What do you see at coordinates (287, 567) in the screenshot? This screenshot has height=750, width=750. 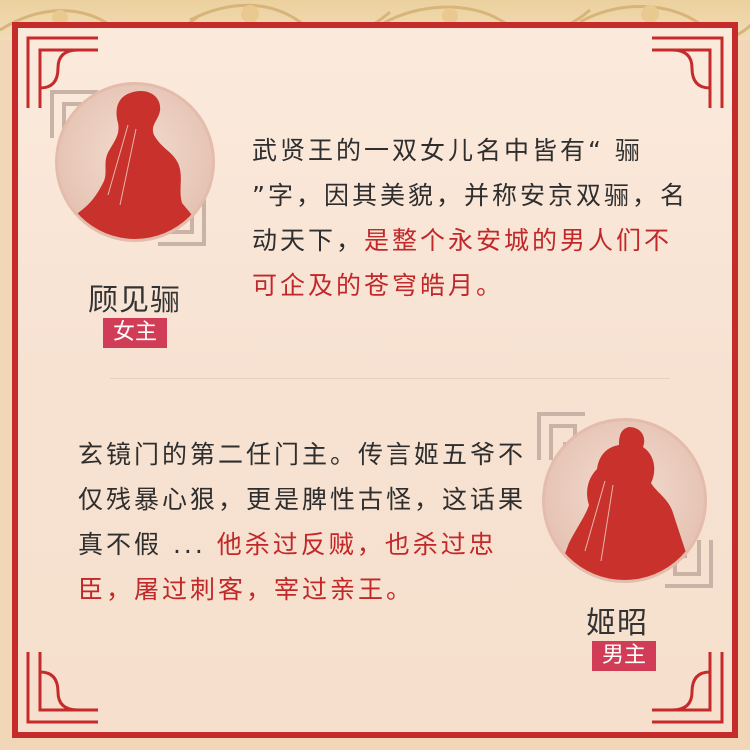 I see `hero-description-highlight: 他杀过反贼，也杀过忠臣，屠过刺客，宰过亲王。` at bounding box center [287, 567].